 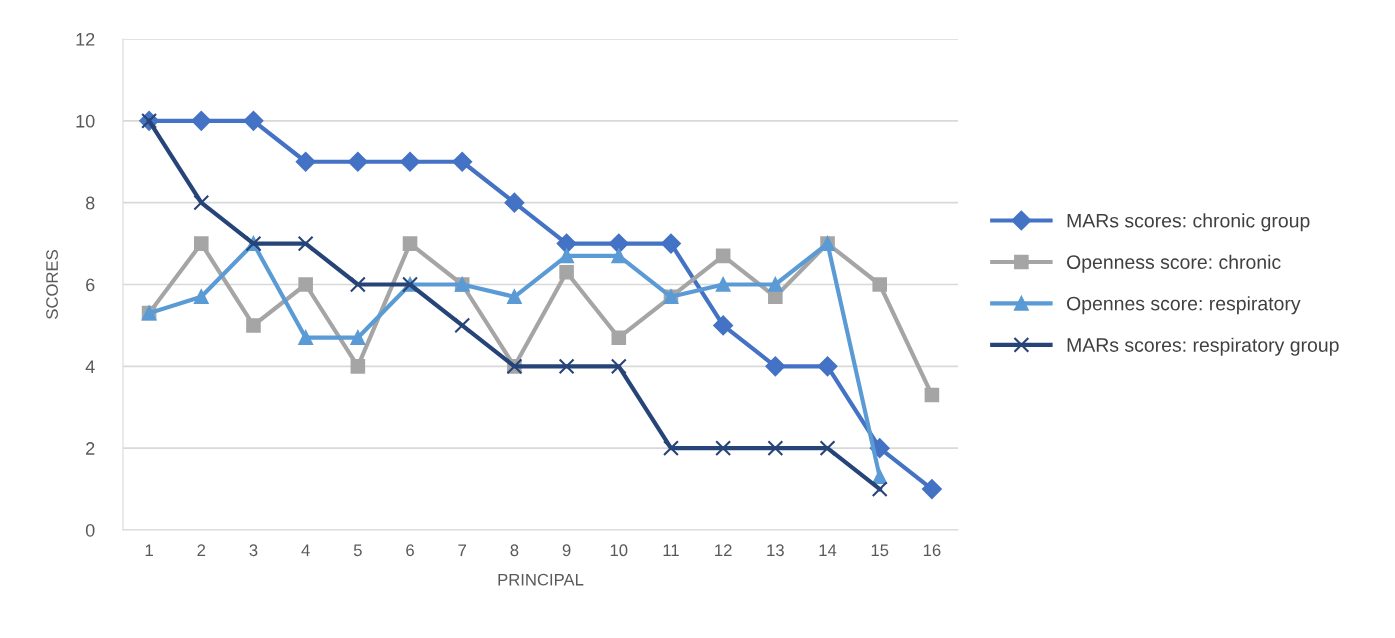 What do you see at coordinates (85, 121) in the screenshot?
I see `y-tick-label: 10` at bounding box center [85, 121].